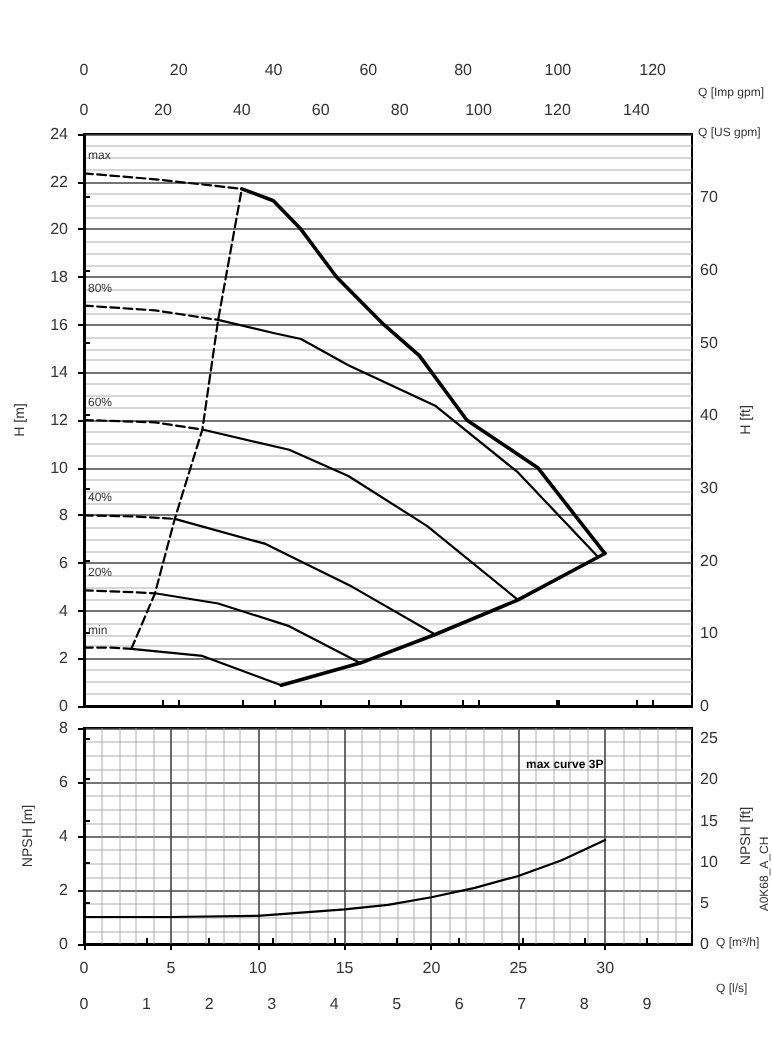  I want to click on x-tick-label: 5, so click(171, 968).